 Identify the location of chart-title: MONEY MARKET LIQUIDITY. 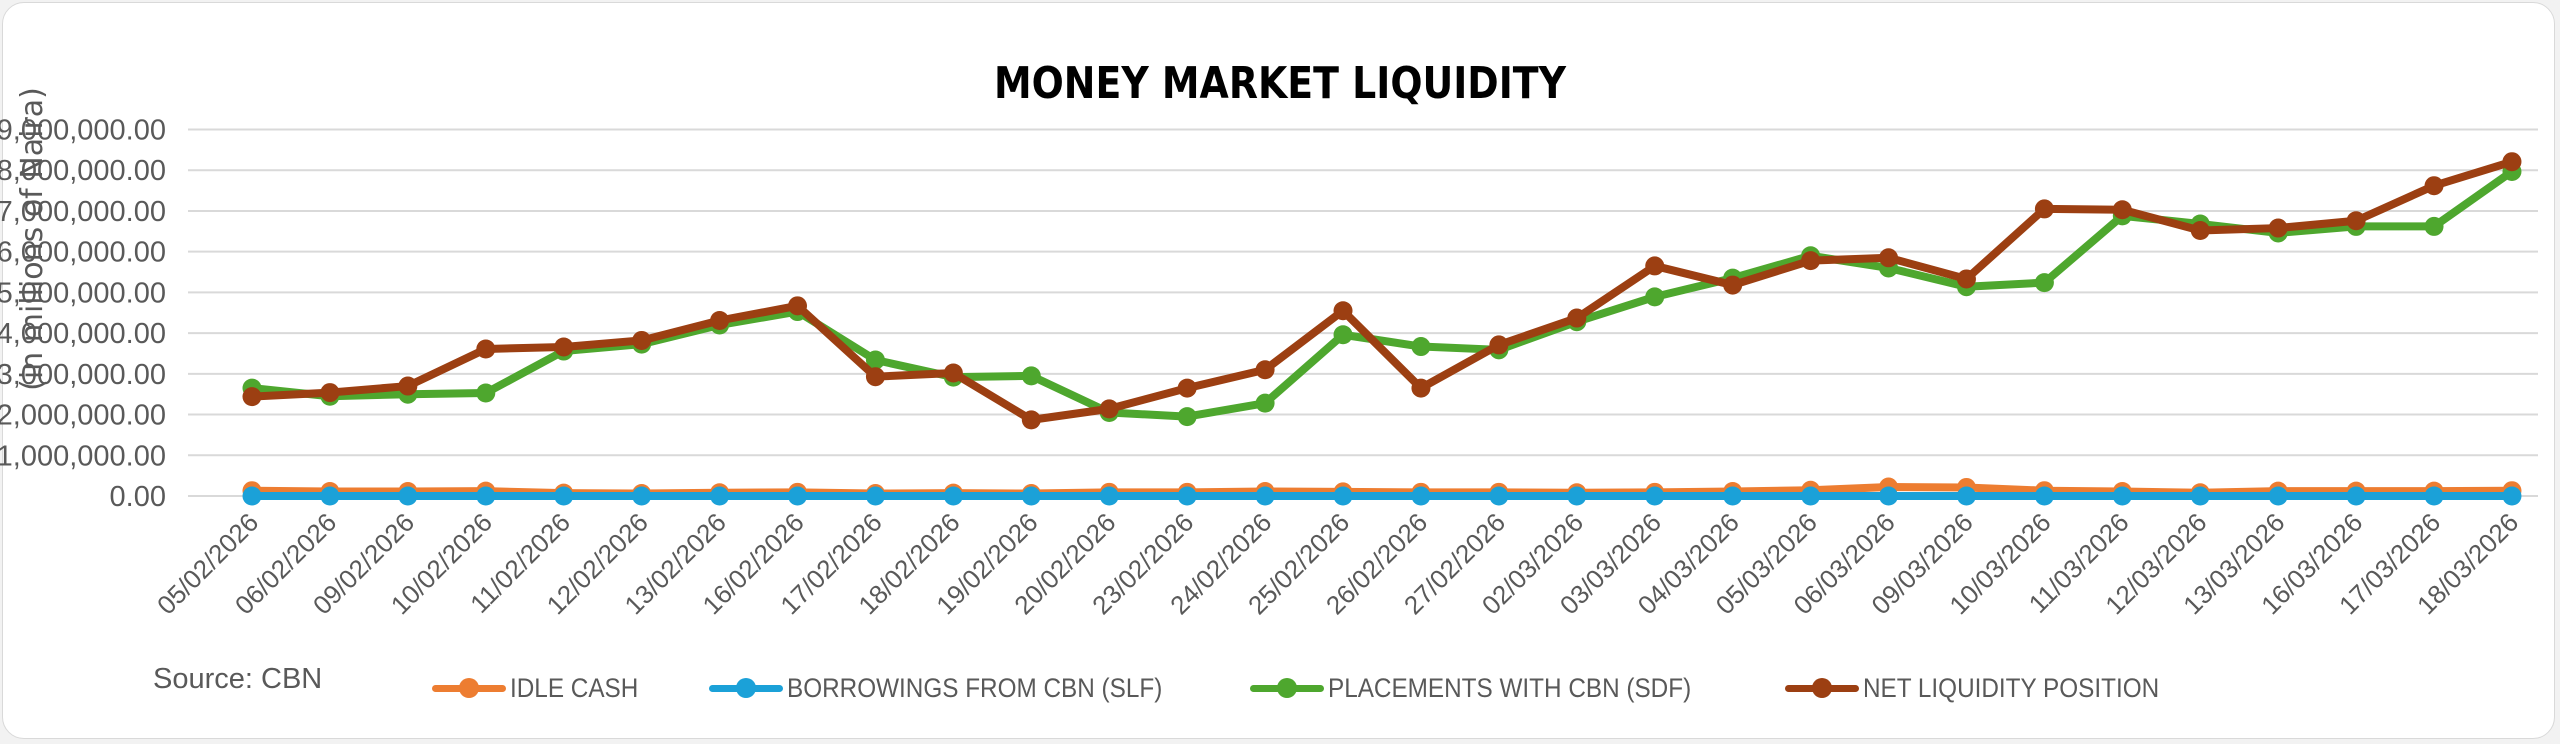
(1280, 83).